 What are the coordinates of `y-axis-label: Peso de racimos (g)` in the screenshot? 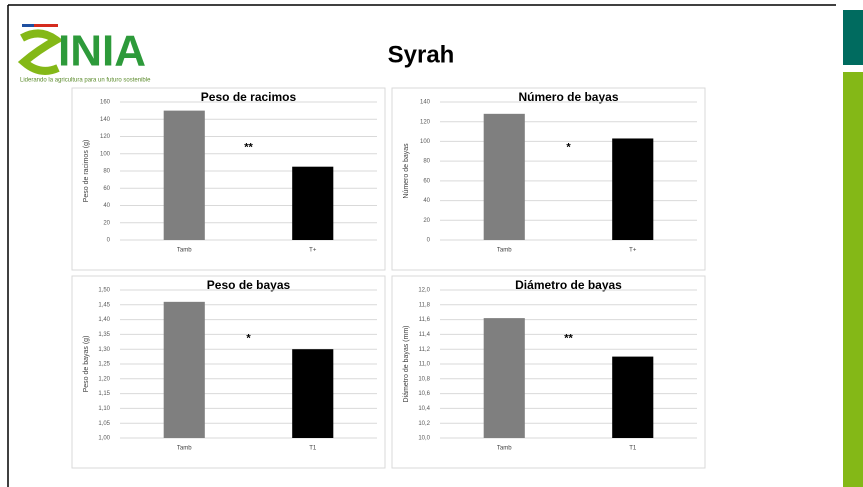 It's located at (86, 171).